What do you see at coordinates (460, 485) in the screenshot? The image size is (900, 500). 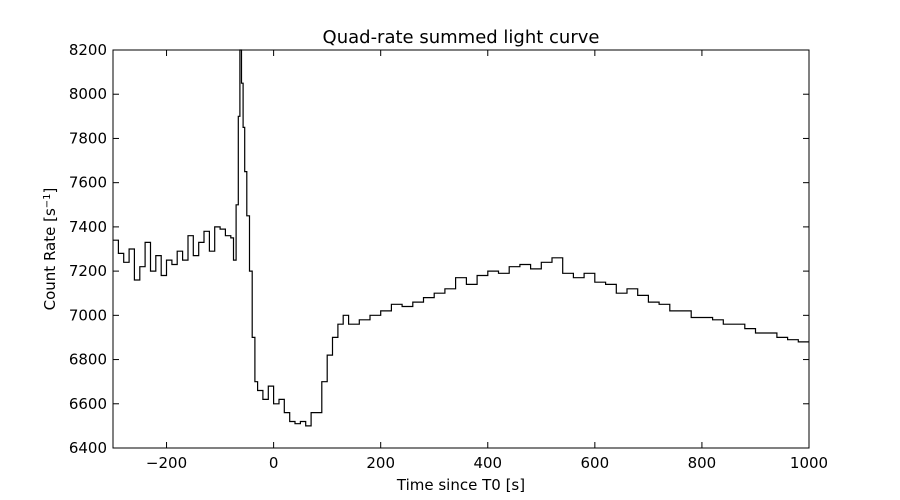 I see `x-axis-title: Time since T0 [s]` at bounding box center [460, 485].